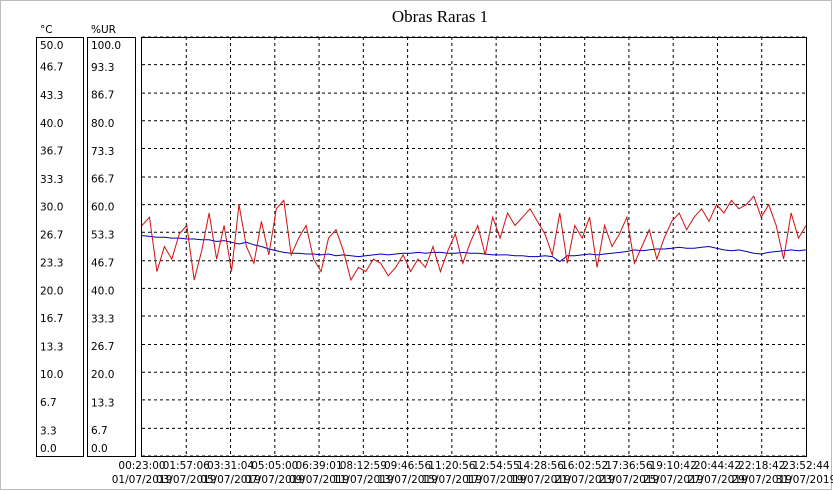 This screenshot has width=833, height=491. What do you see at coordinates (318, 466) in the screenshot?
I see `x-tick-time: 06:39:01` at bounding box center [318, 466].